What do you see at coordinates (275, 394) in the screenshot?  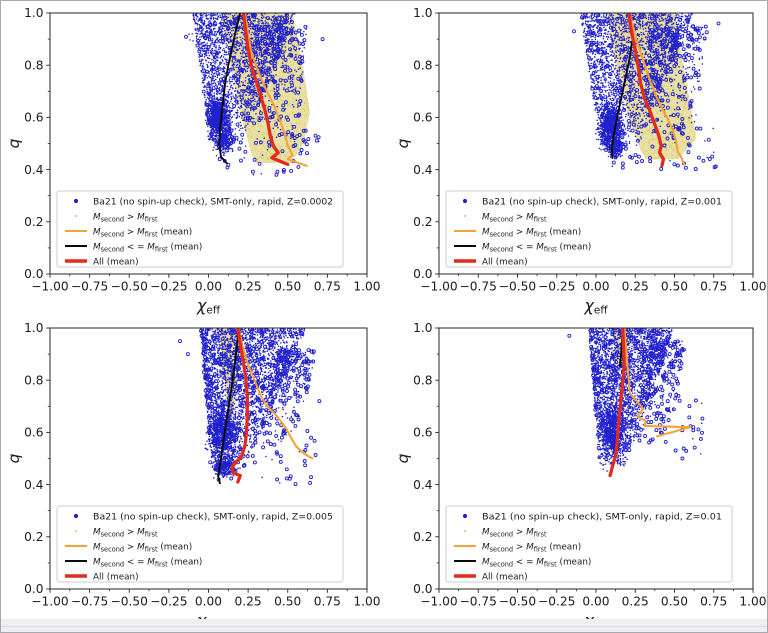 I see `mean-line-msecond-gt-mfirst` at bounding box center [275, 394].